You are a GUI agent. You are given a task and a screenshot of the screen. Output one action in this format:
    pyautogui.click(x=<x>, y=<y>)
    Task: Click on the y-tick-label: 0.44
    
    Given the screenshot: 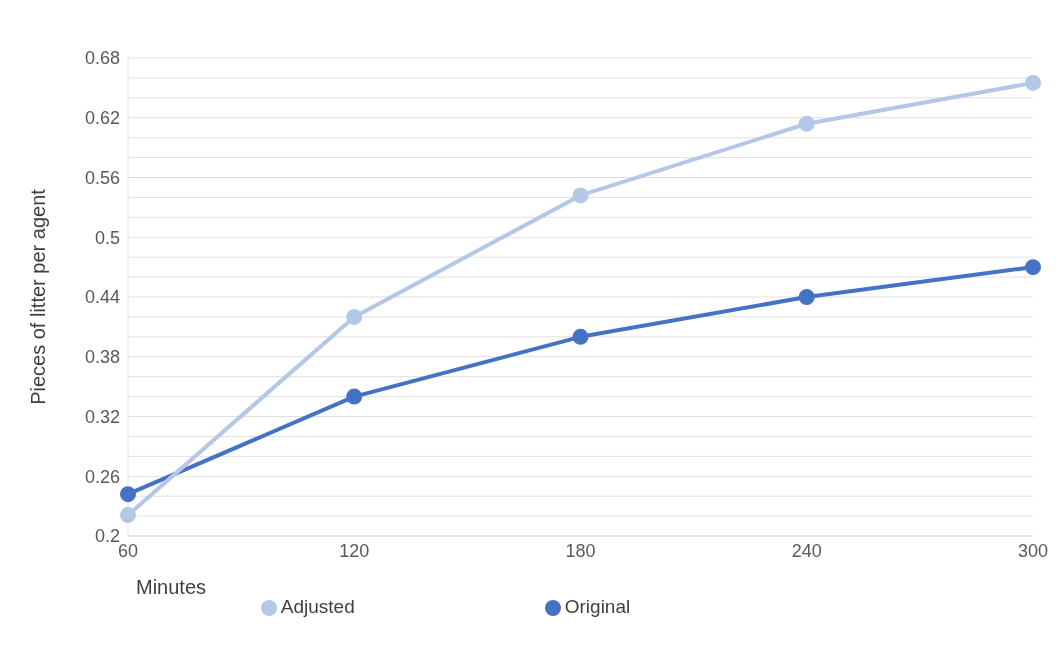 What is the action you would take?
    pyautogui.click(x=102, y=297)
    